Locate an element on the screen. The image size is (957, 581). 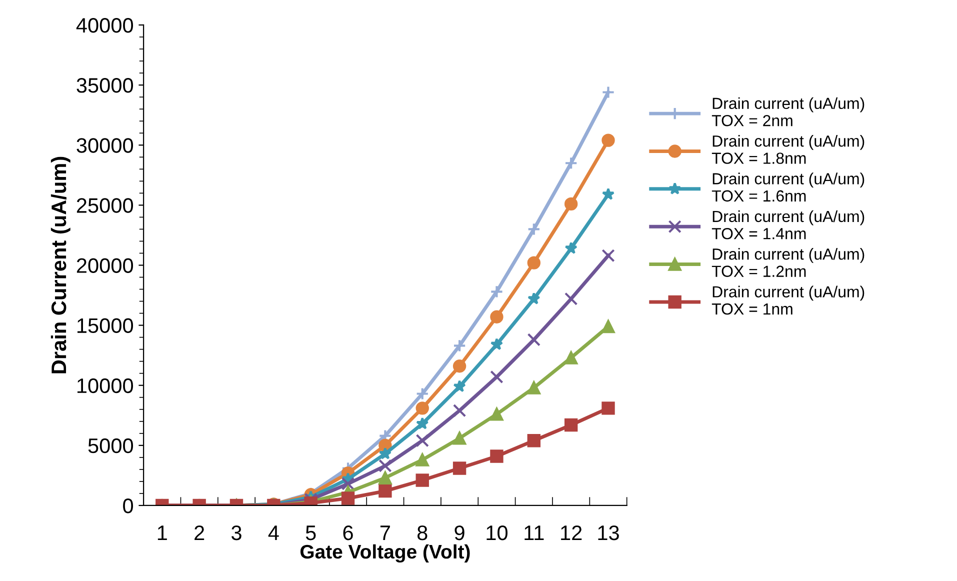
y-tick-label: 20000 is located at coordinates (105, 265).